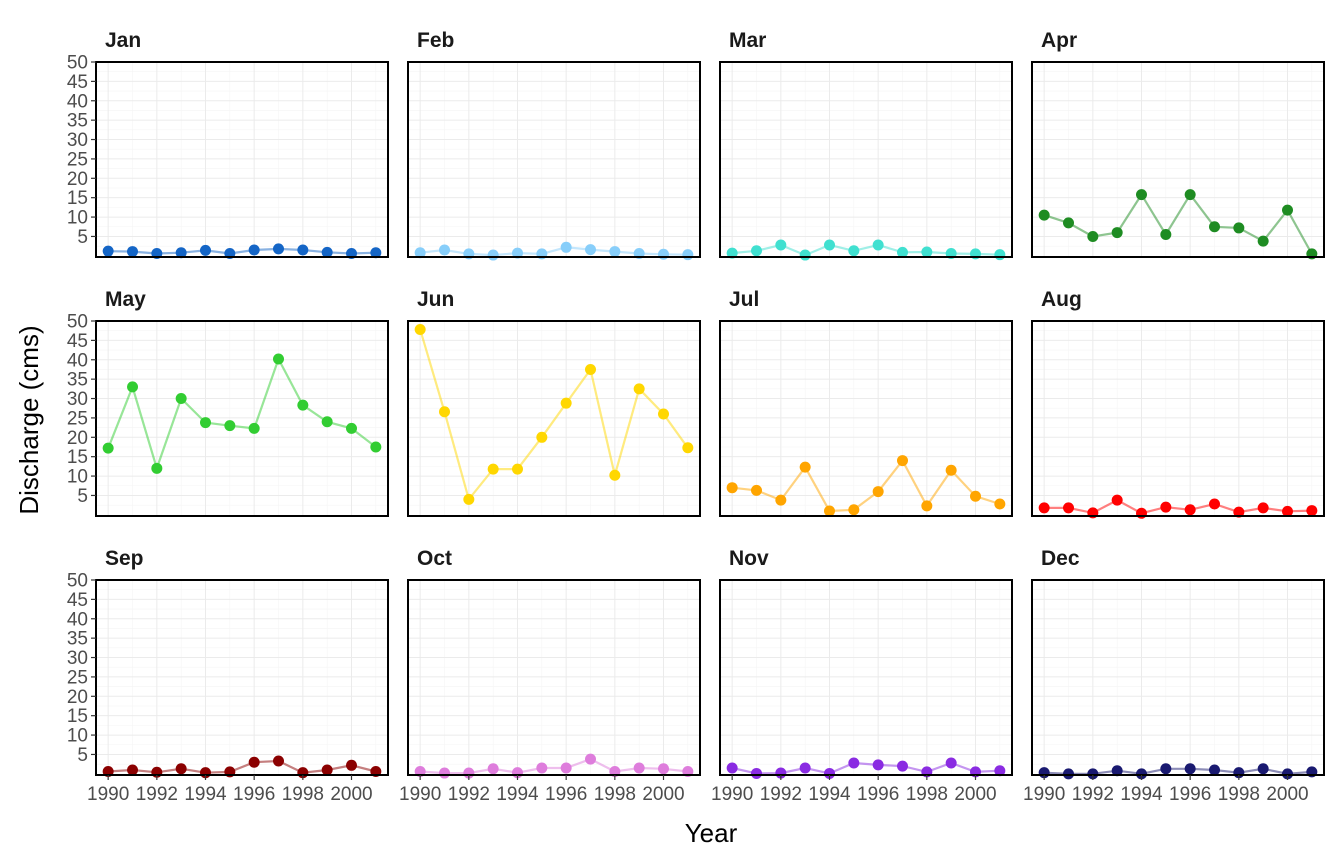 The width and height of the screenshot is (1344, 864). I want to click on panel-title: Oct, so click(434, 558).